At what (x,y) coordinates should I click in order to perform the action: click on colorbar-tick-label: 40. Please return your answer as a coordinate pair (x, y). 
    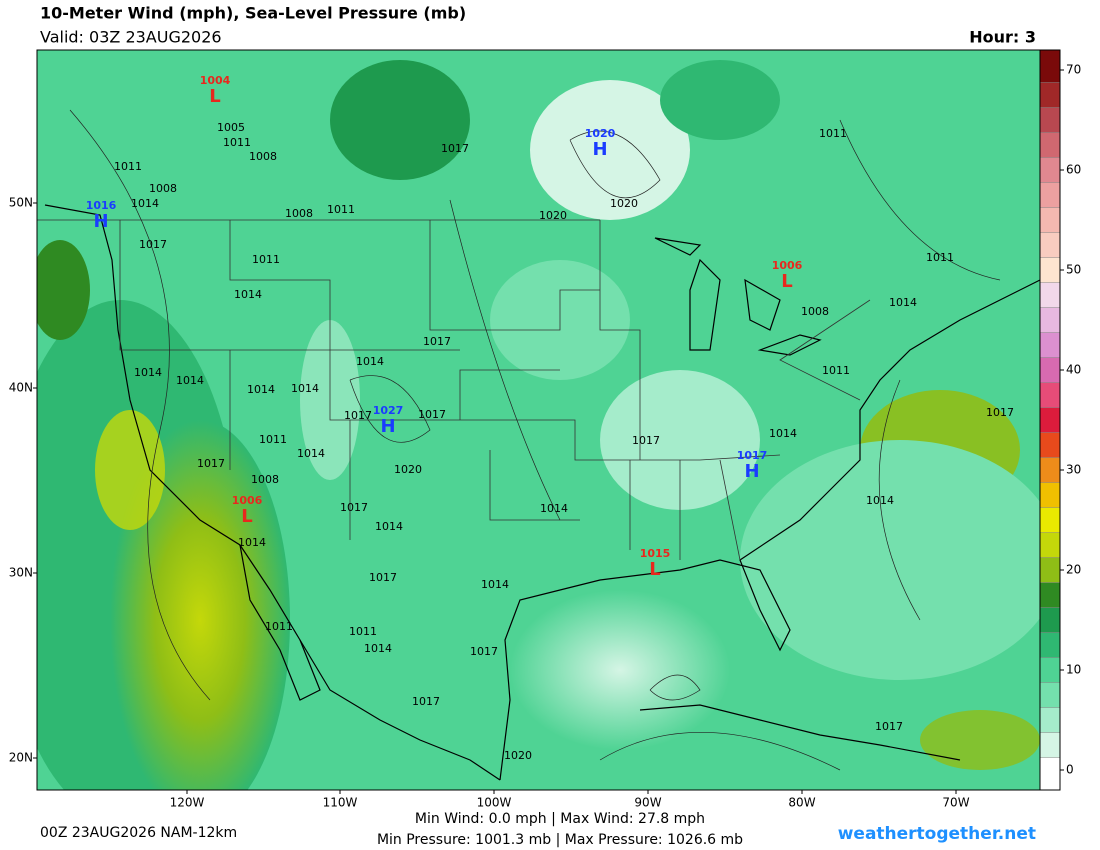
    Looking at the image, I should click on (1073, 370).